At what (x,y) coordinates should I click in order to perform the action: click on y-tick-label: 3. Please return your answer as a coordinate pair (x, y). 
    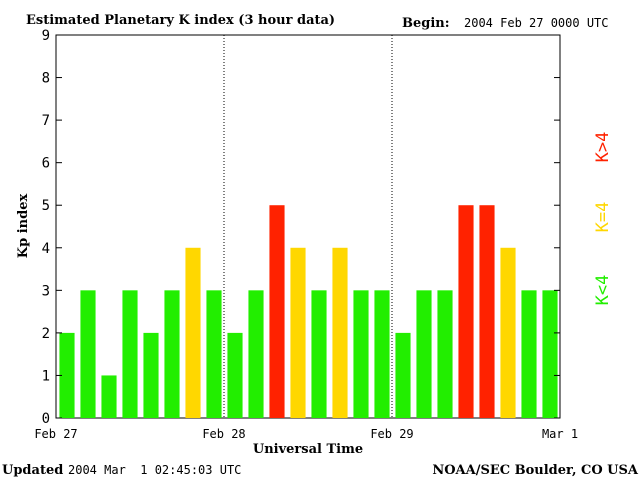
    Looking at the image, I should click on (46, 291).